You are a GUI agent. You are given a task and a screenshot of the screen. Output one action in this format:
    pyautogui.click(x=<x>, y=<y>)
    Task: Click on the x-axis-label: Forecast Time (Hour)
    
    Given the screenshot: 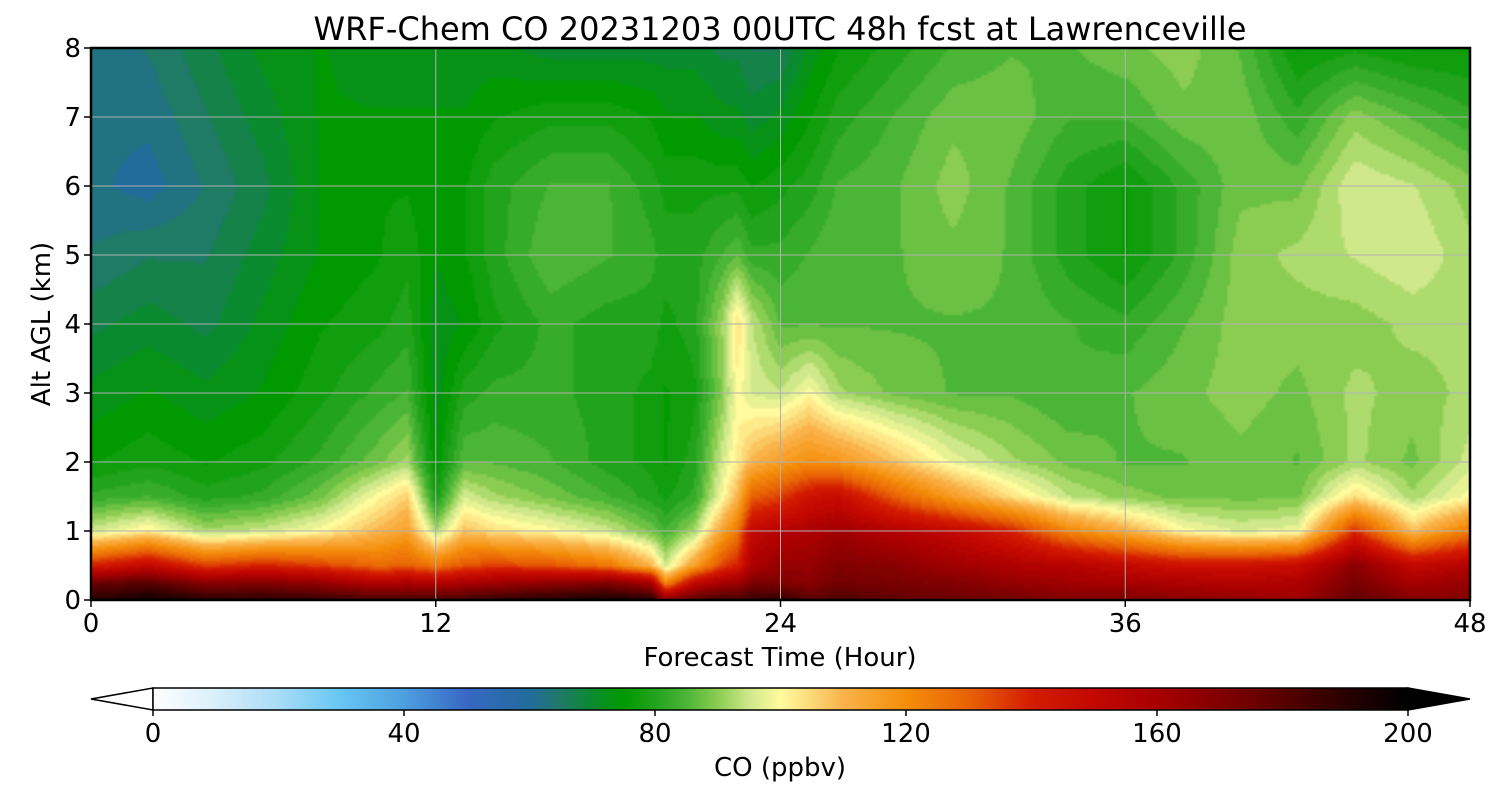 What is the action you would take?
    pyautogui.click(x=779, y=658)
    